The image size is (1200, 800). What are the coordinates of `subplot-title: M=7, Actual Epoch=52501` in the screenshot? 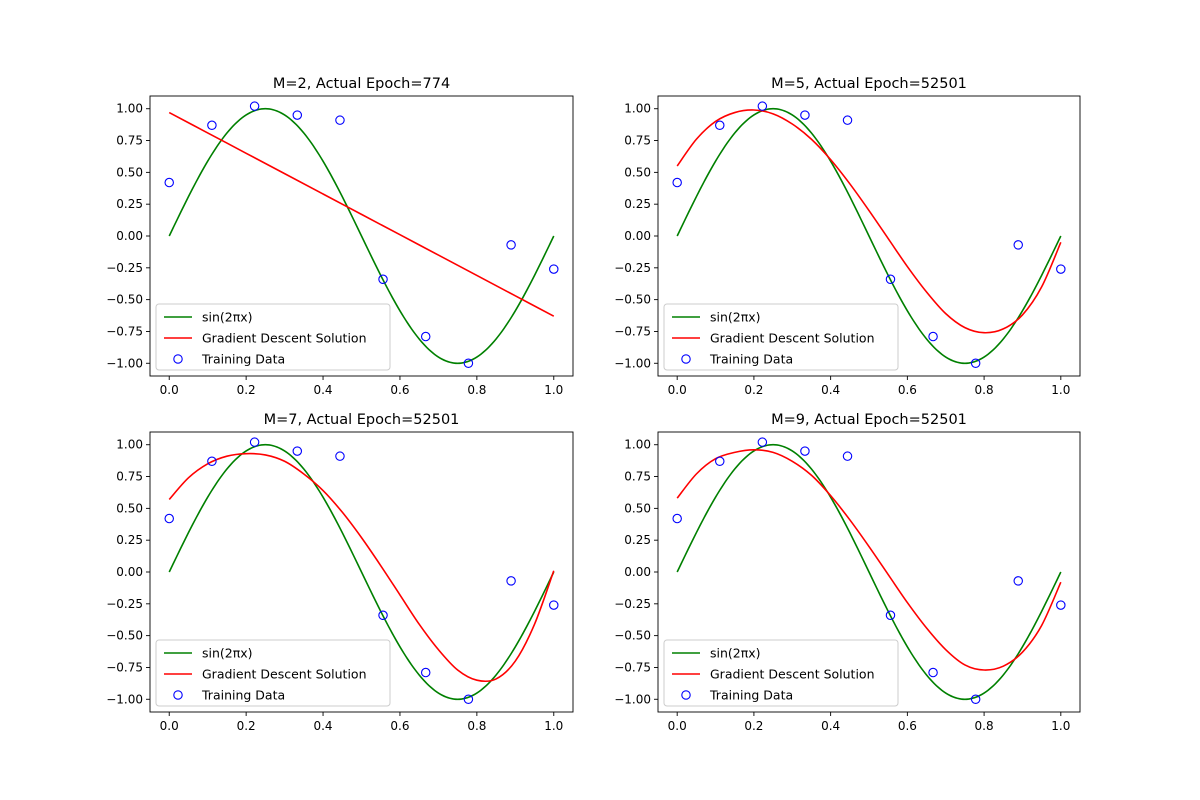 It's located at (362, 420).